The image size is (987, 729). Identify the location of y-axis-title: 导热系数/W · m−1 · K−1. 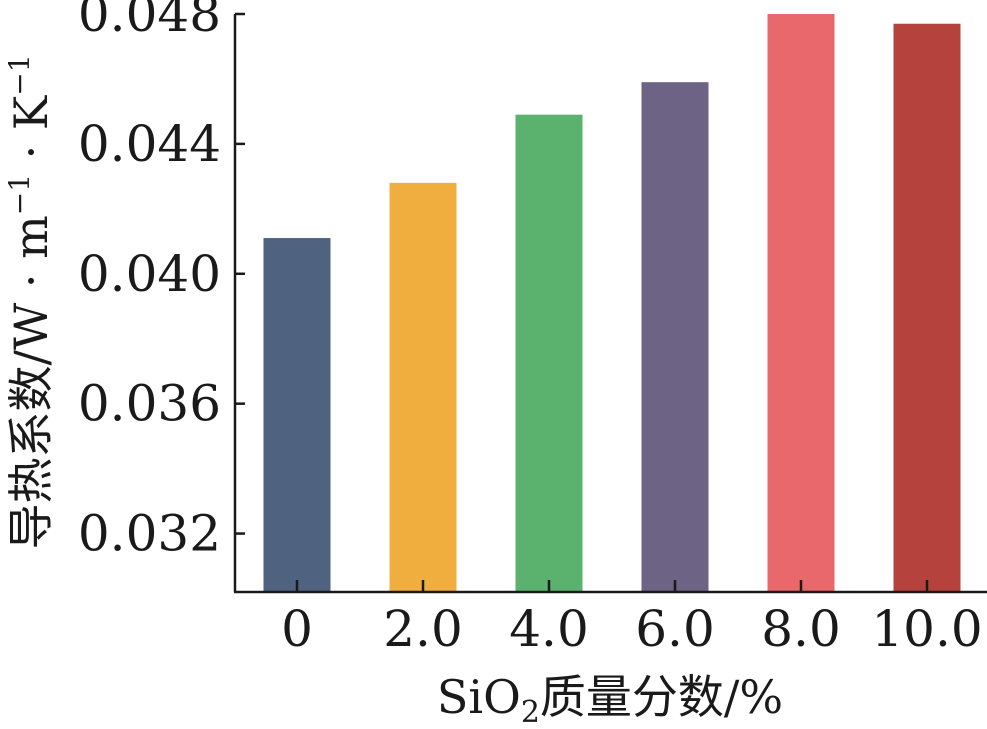
(30, 301).